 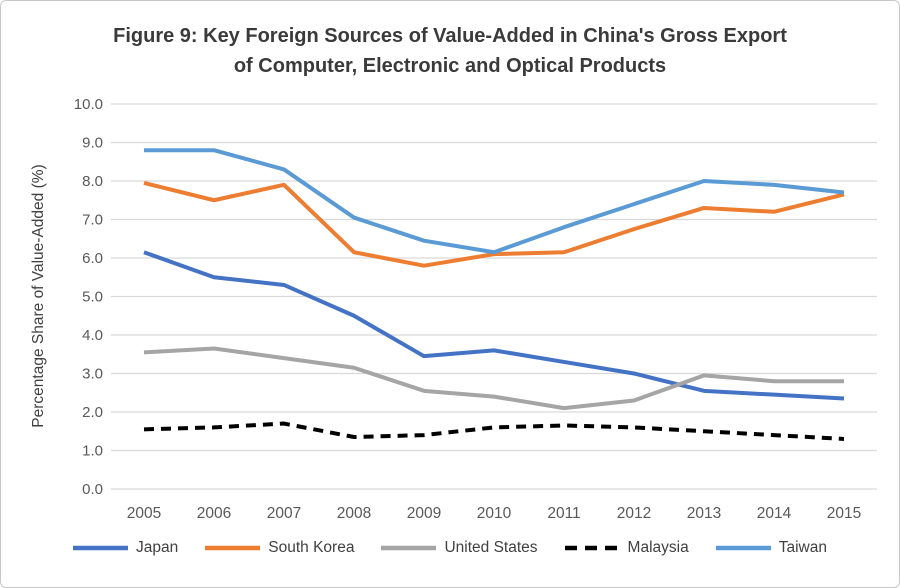 What do you see at coordinates (88, 104) in the screenshot?
I see `y-tick-label: 10.0` at bounding box center [88, 104].